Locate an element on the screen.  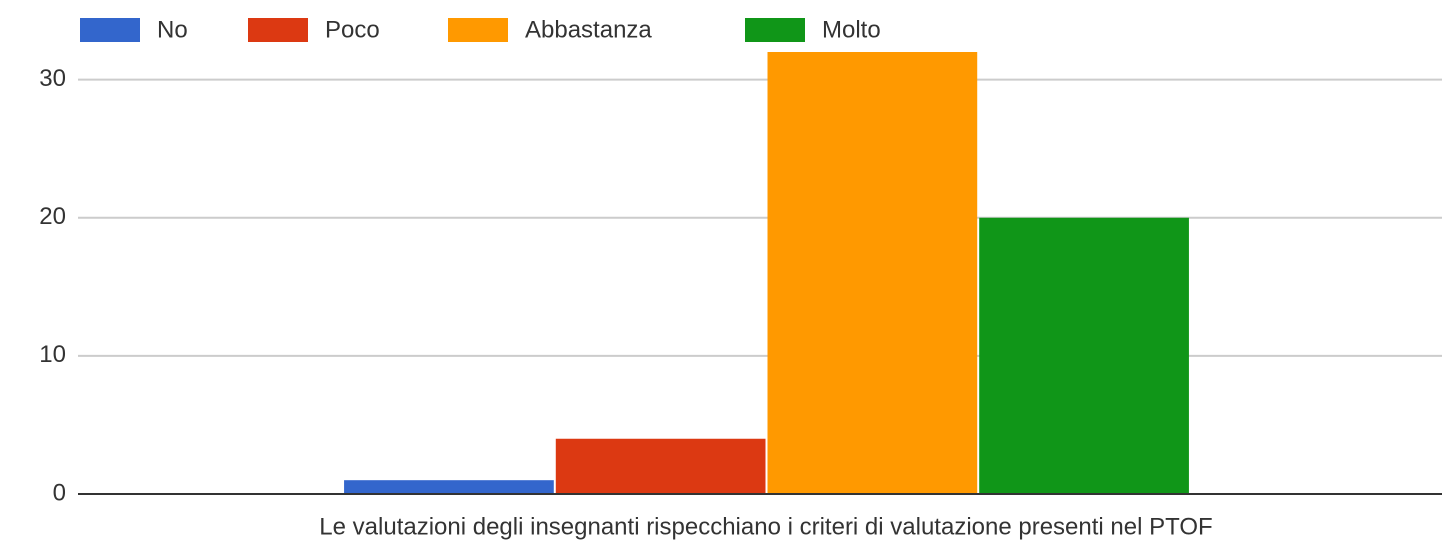
legend-label: No is located at coordinates (172, 29).